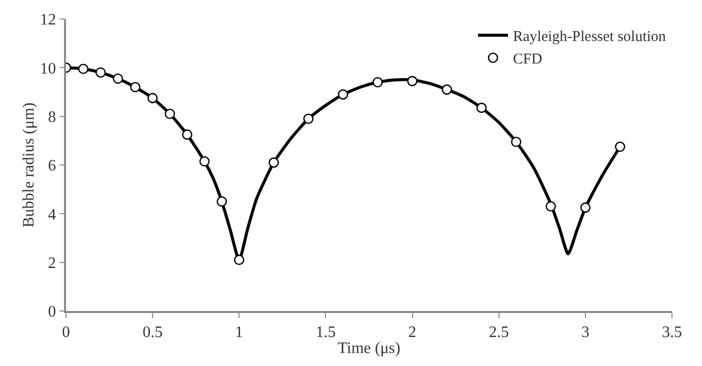 This screenshot has height=366, width=702. What do you see at coordinates (52, 215) in the screenshot?
I see `y-tick-label: 4` at bounding box center [52, 215].